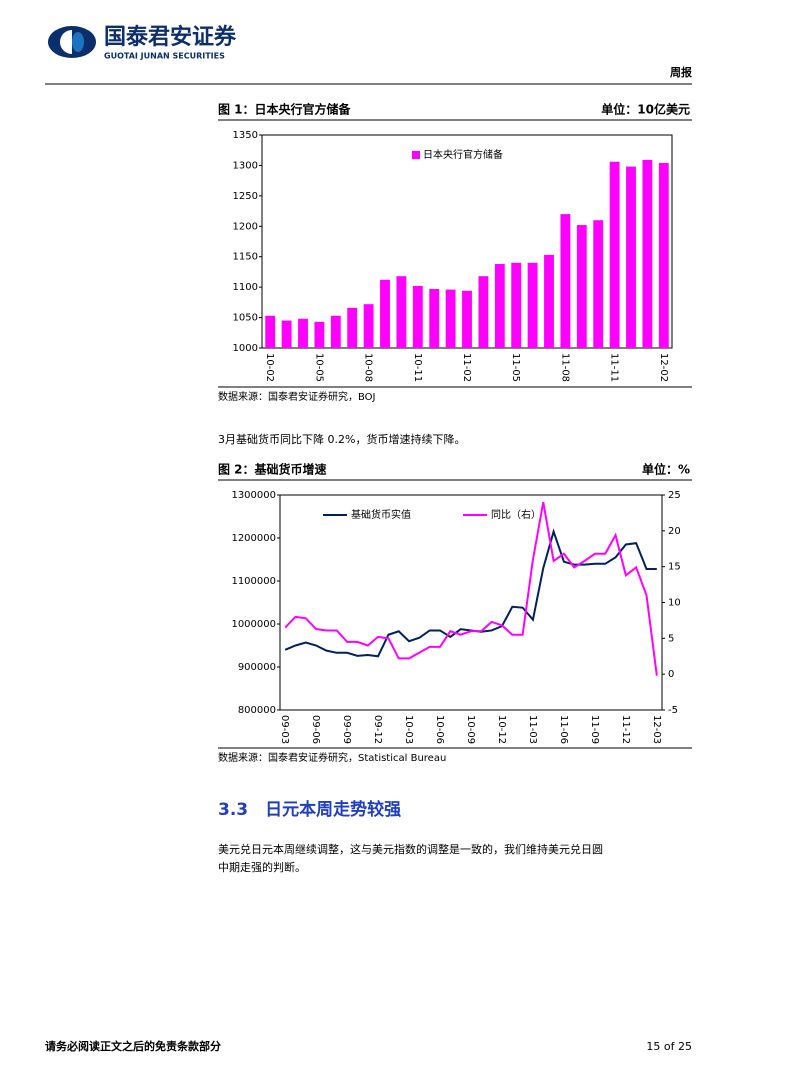  What do you see at coordinates (170, 37) in the screenshot?
I see `company: 国泰君安证券` at bounding box center [170, 37].